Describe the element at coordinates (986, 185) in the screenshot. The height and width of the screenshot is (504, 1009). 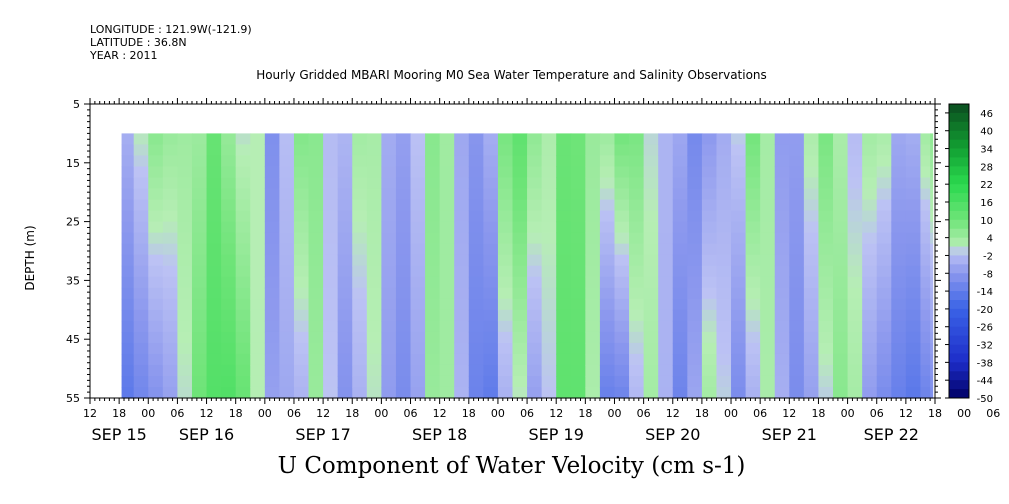
I see `colorbar-label: 22` at that location.